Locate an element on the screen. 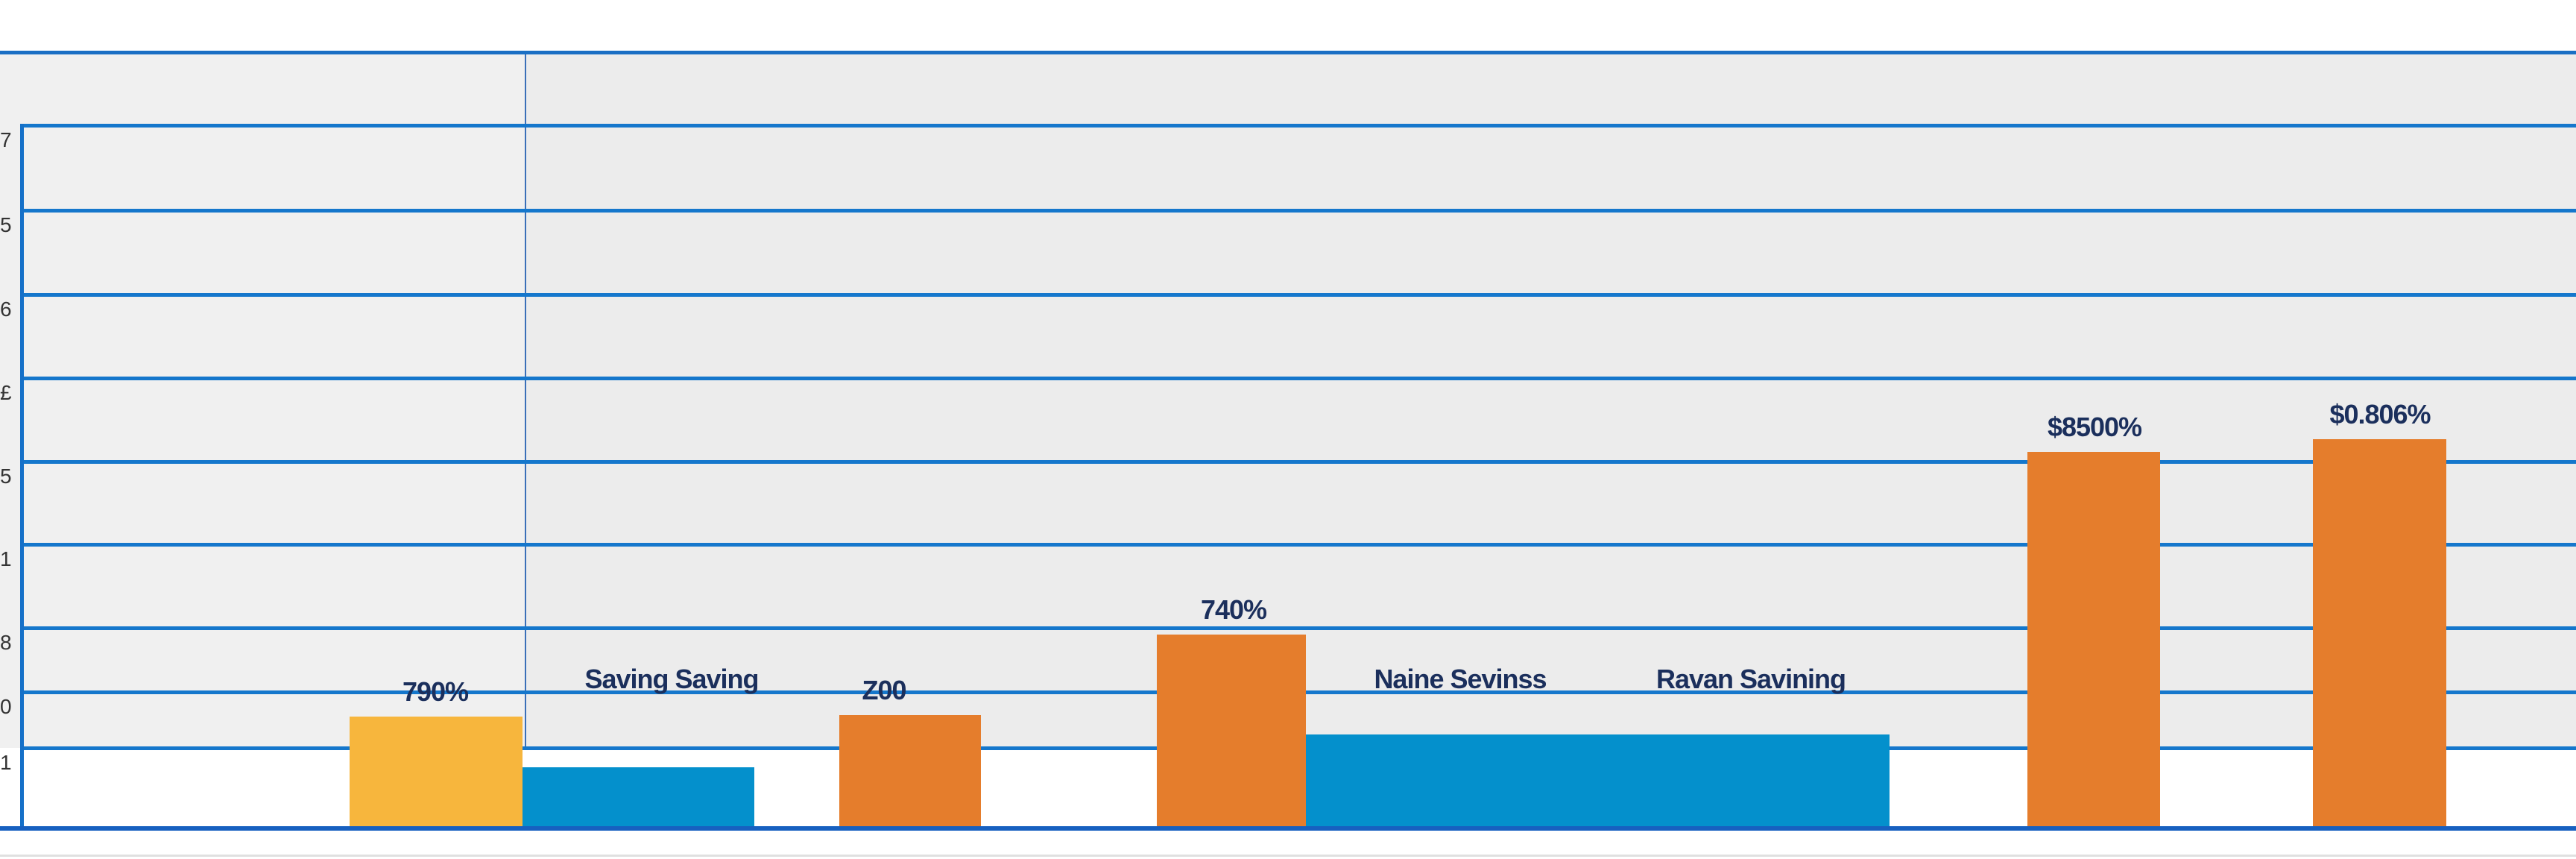  top-border is located at coordinates (1288, 53).